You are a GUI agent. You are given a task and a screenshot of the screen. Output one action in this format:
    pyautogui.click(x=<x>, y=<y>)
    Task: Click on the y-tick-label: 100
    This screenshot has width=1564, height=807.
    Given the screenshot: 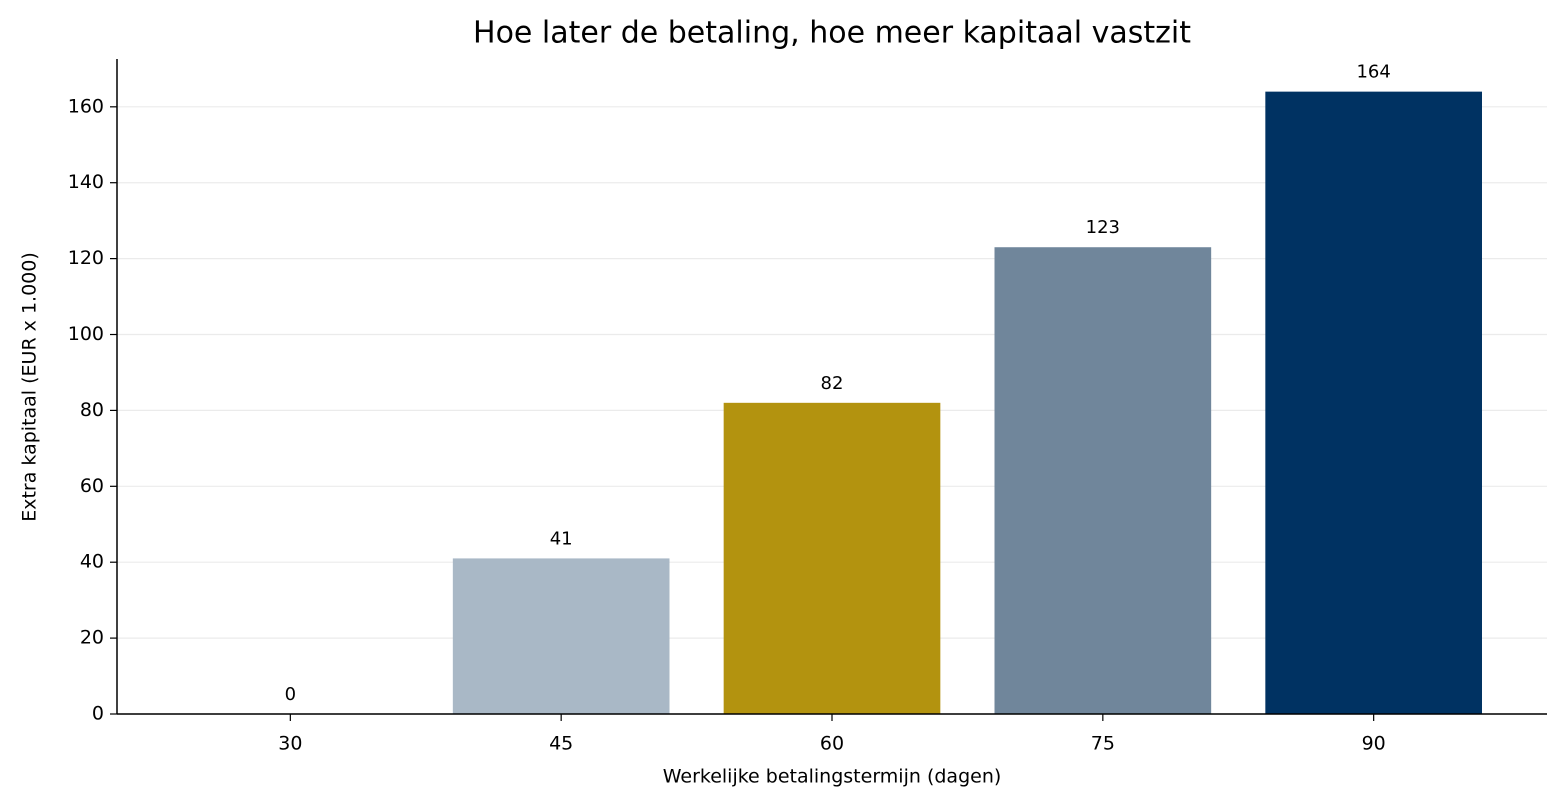 What is the action you would take?
    pyautogui.click(x=86, y=334)
    